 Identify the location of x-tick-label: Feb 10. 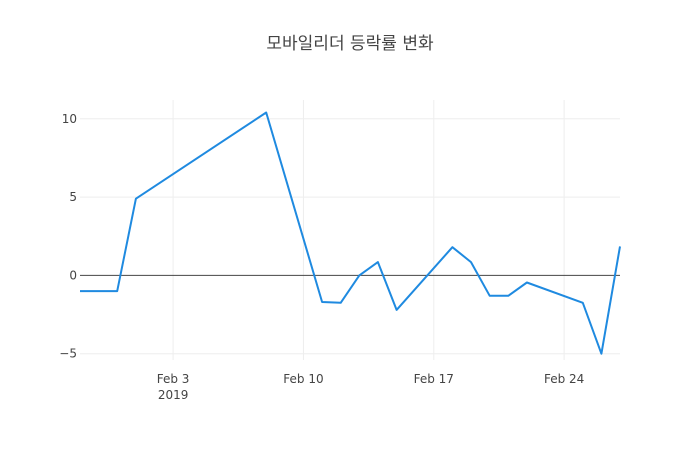
(303, 379).